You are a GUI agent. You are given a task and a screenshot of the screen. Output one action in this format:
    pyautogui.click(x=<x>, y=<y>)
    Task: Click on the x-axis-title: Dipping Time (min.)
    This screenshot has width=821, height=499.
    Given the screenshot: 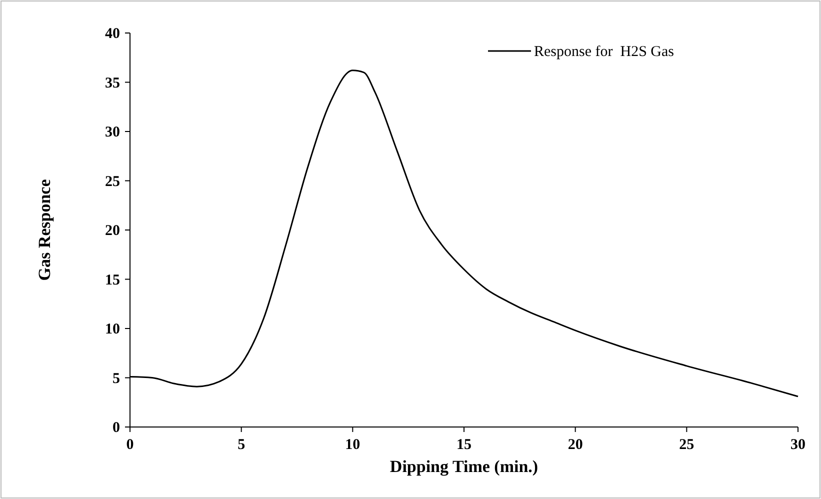 What is the action you would take?
    pyautogui.click(x=464, y=466)
    